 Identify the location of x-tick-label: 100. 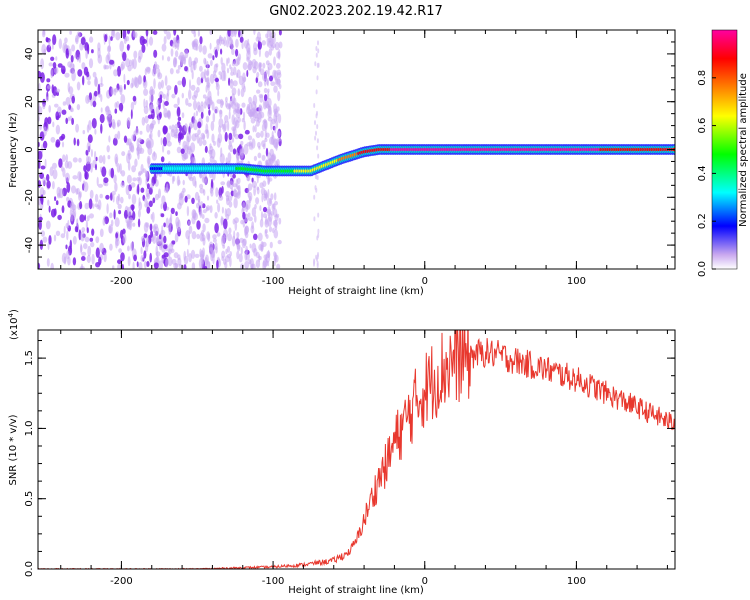
(576, 281).